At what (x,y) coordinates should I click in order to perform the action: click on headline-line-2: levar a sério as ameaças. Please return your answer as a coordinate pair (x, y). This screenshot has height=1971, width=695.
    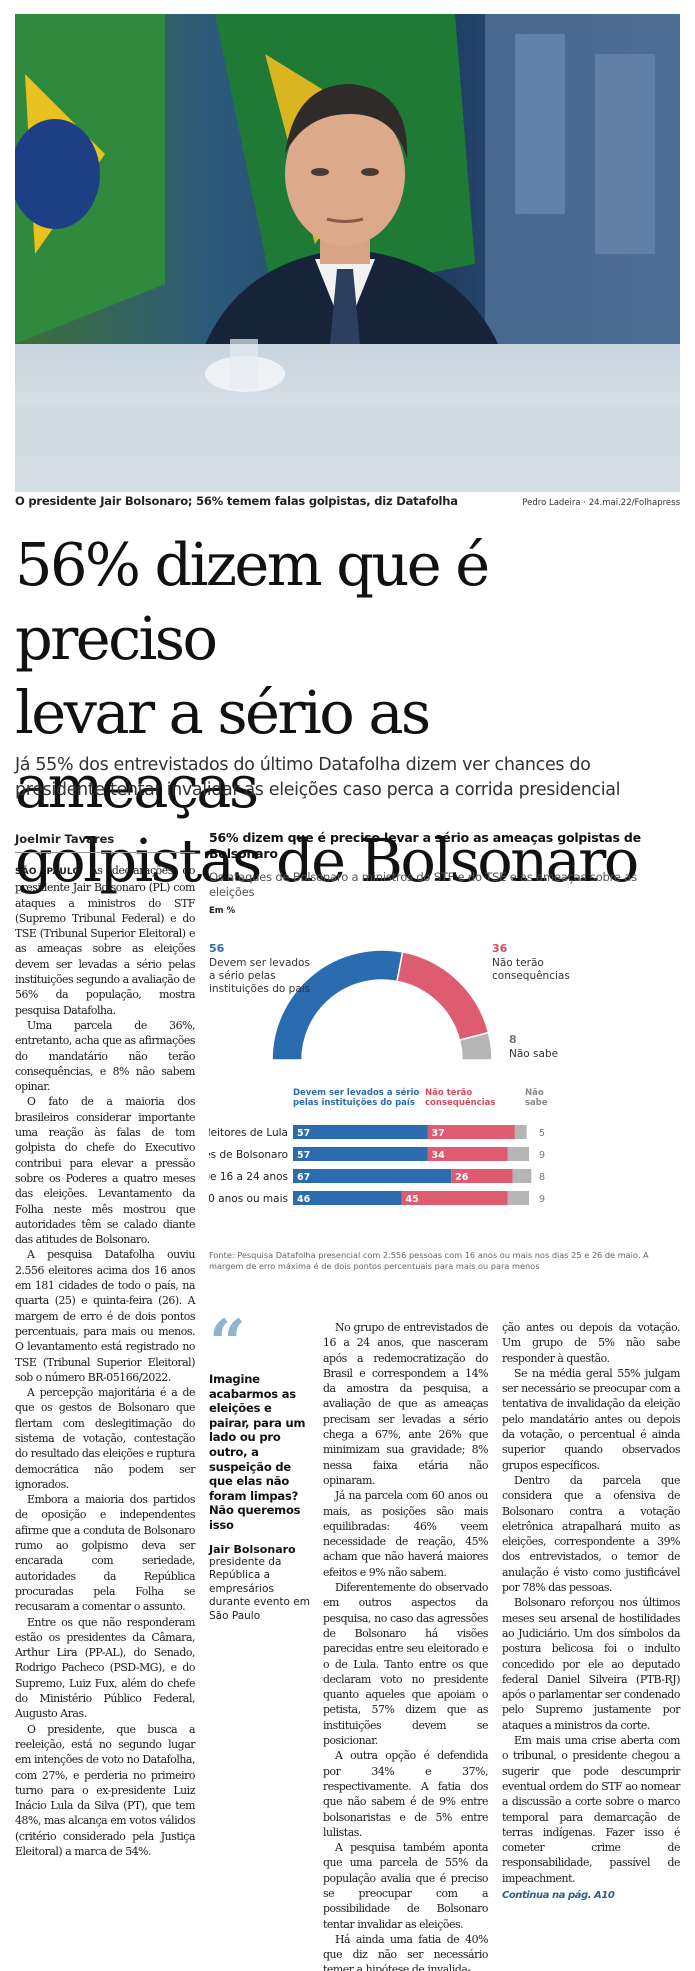
    Looking at the image, I should click on (223, 749).